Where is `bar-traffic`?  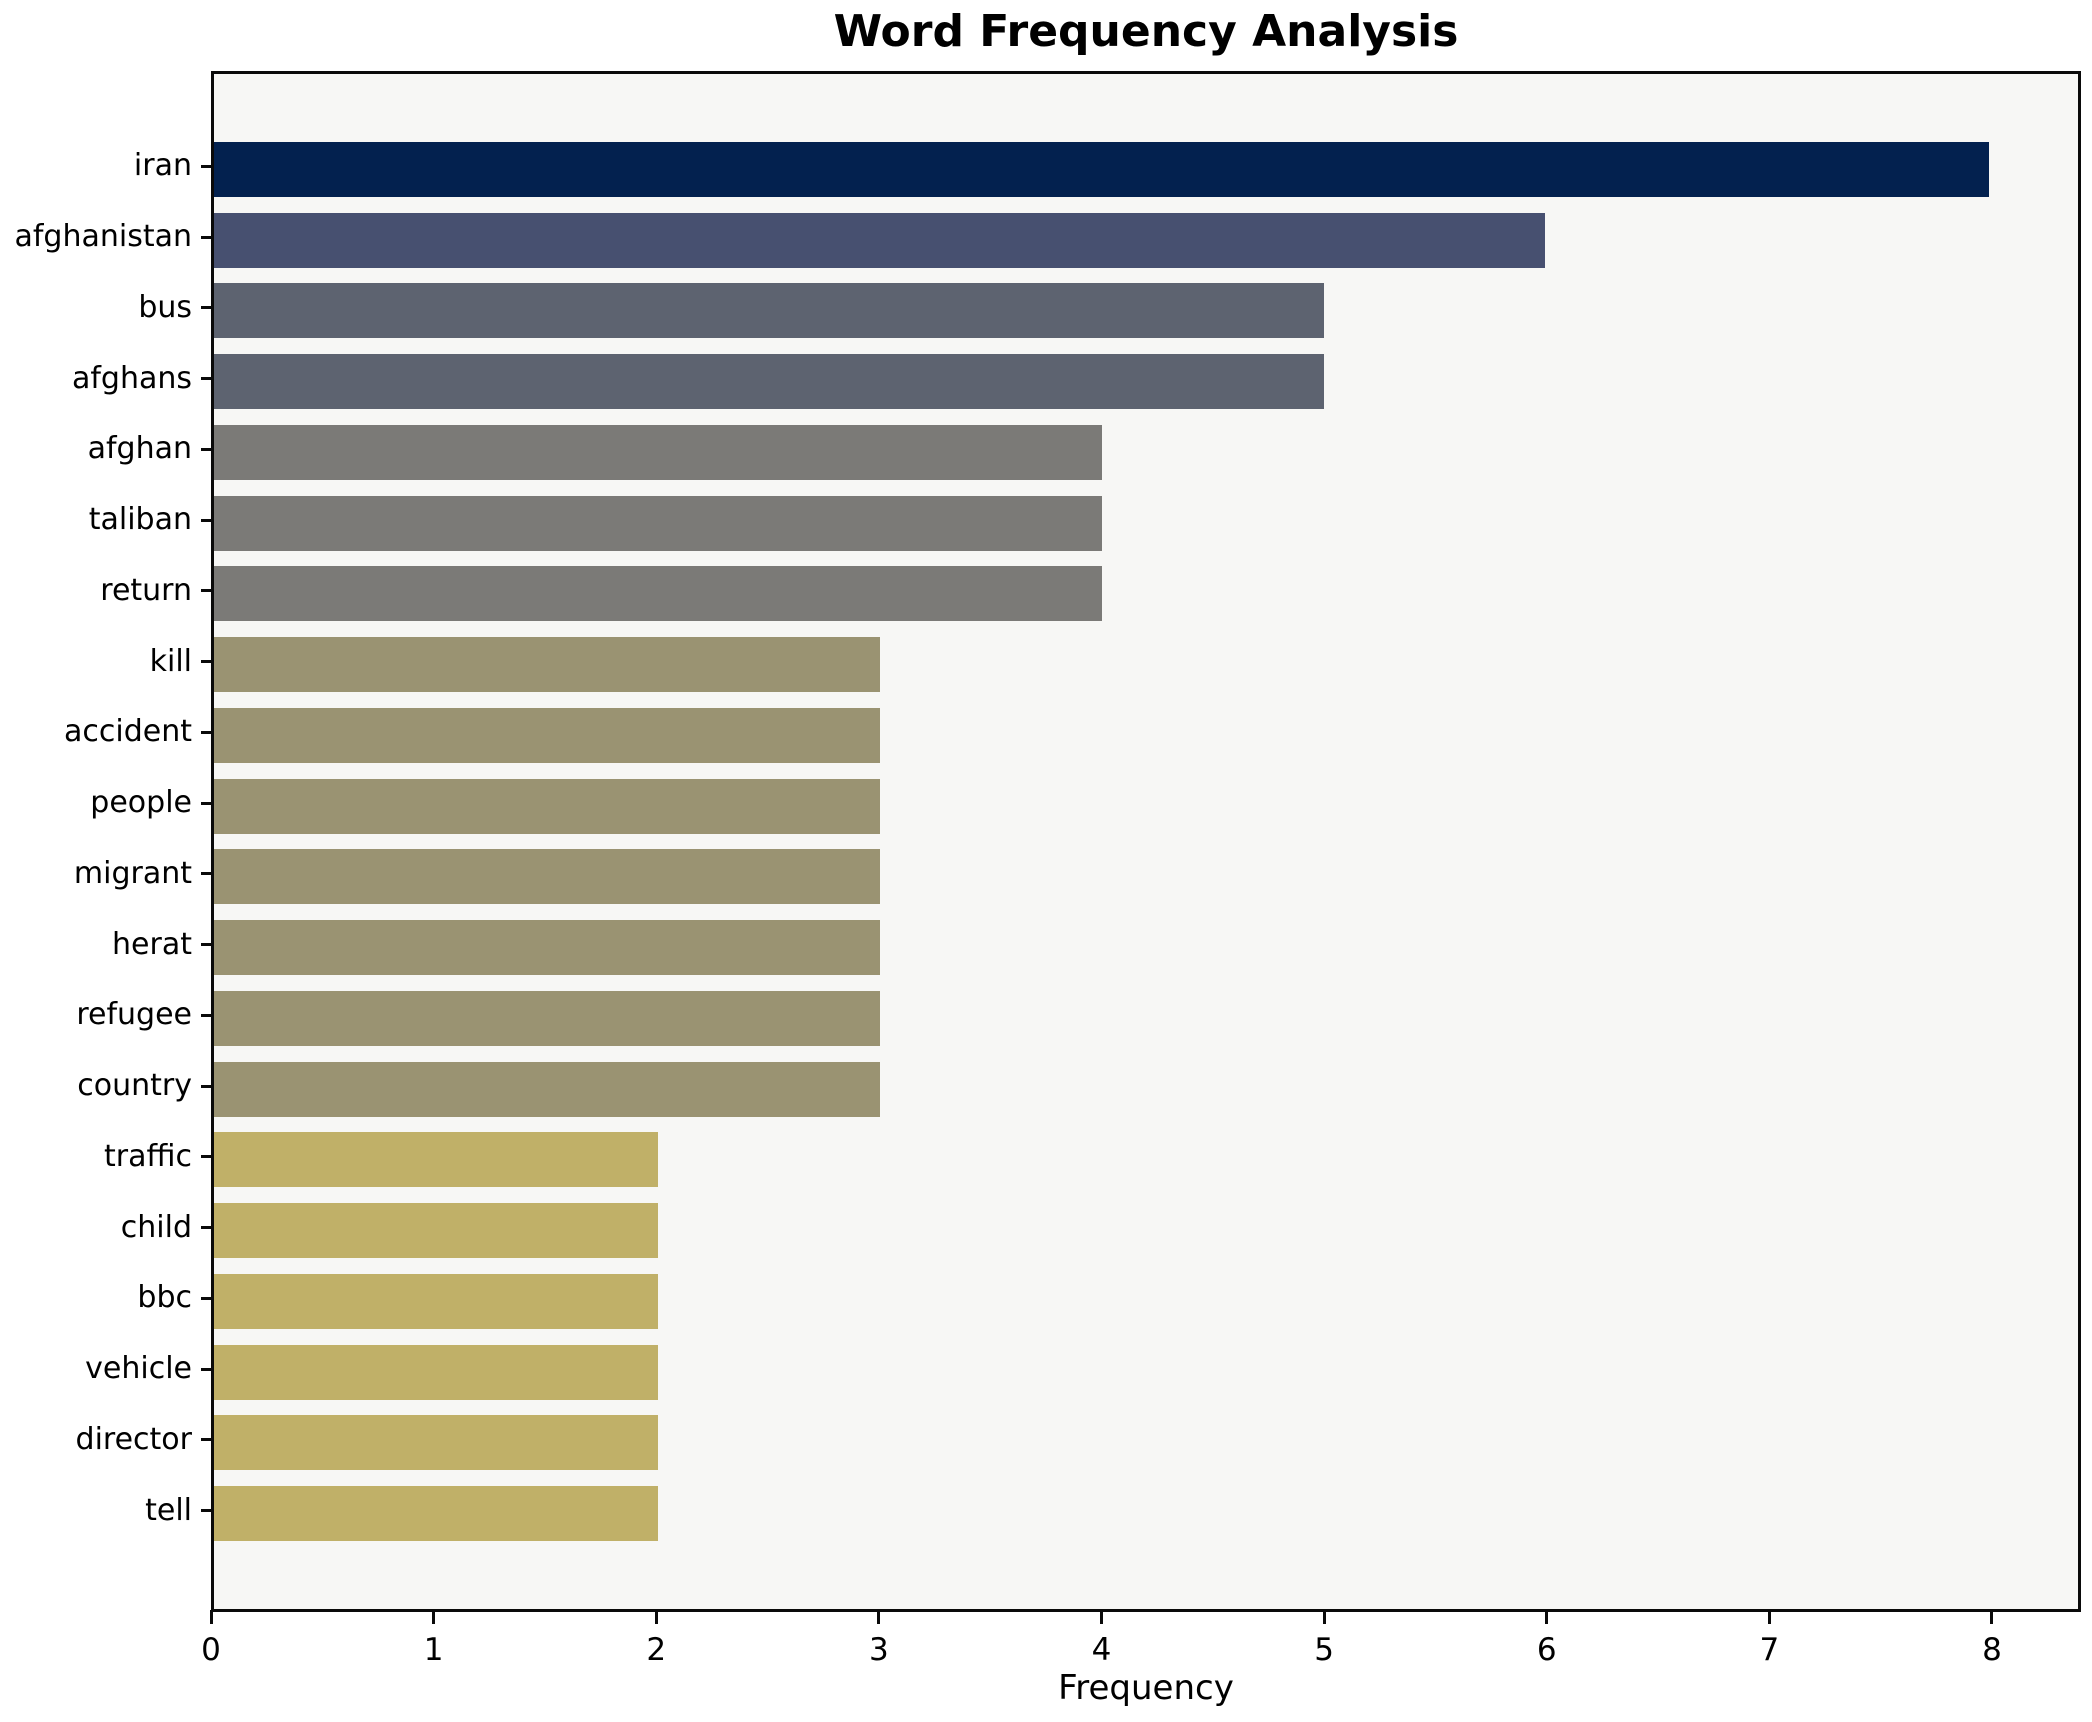 bar-traffic is located at coordinates (436, 1160).